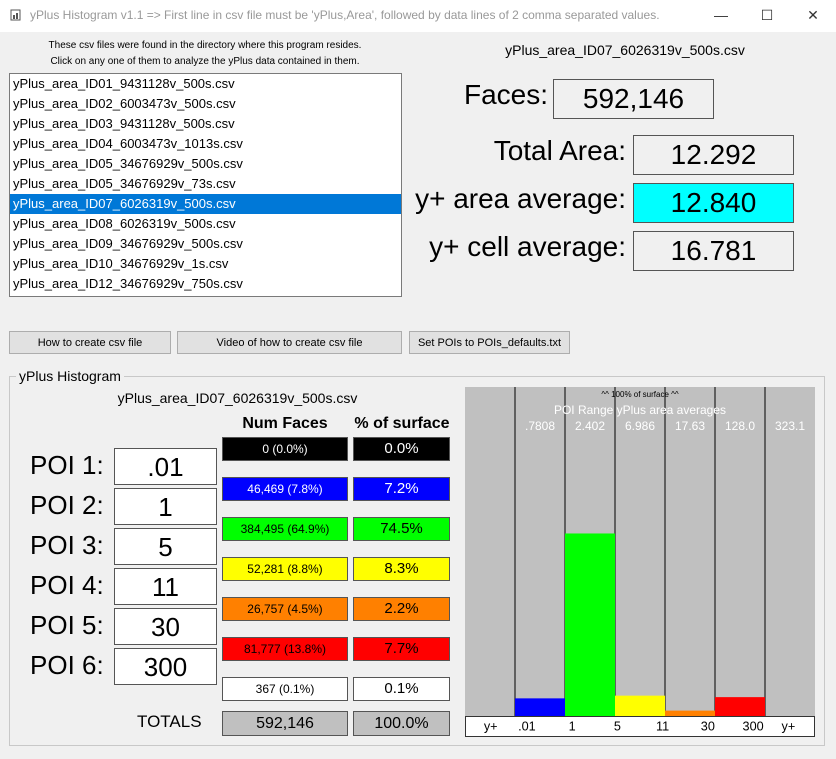 This screenshot has height=759, width=836. I want to click on poi-4-input: 11, so click(165, 586).